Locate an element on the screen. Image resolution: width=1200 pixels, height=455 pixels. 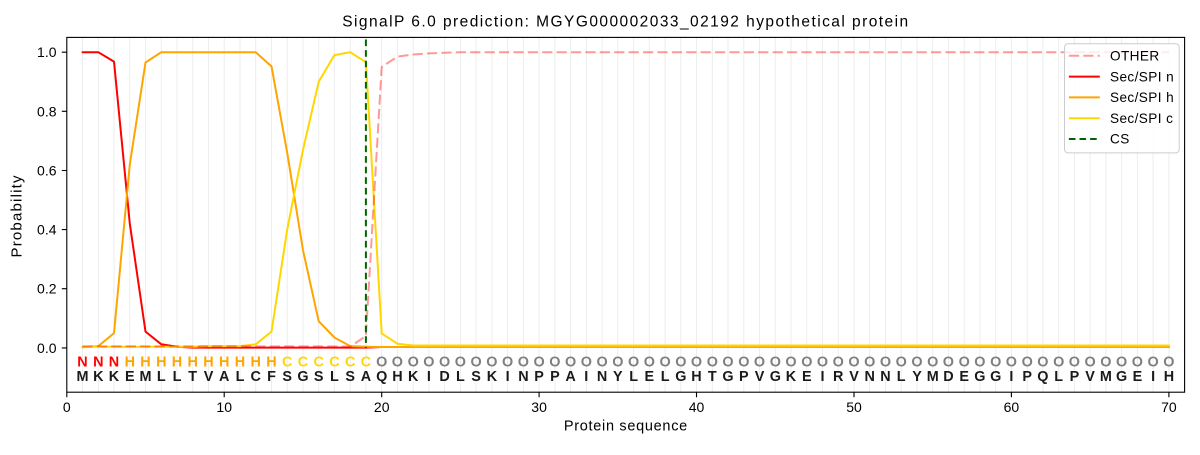
svg-text: 20 is located at coordinates (382, 407).